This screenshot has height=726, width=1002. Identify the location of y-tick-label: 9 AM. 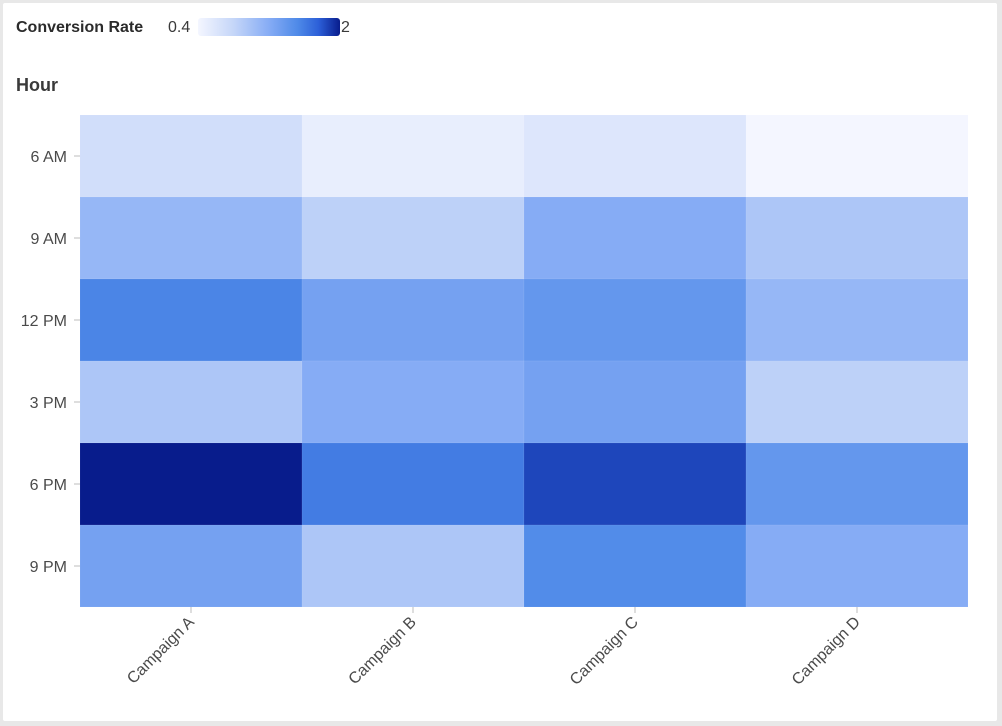
(49, 239).